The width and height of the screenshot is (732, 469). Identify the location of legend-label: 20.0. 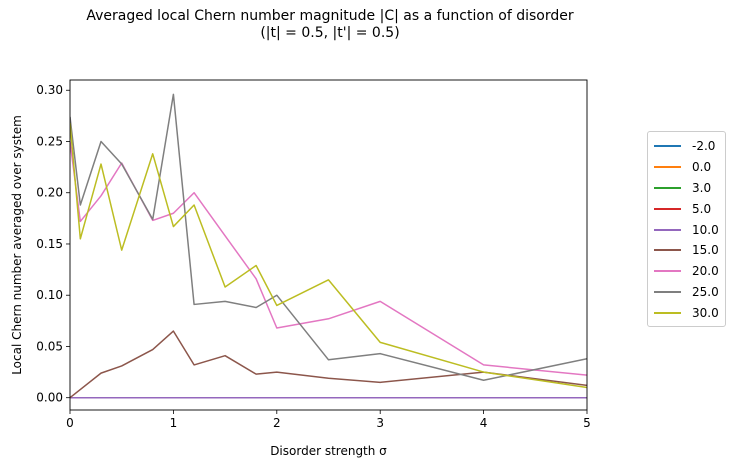
(705, 271).